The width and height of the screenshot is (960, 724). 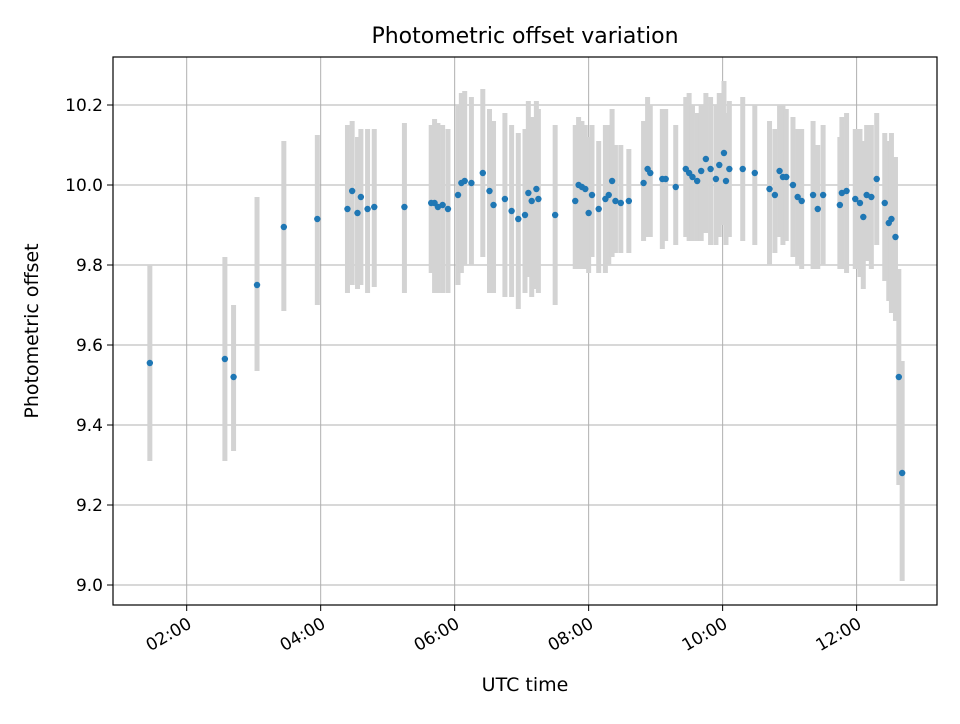 What do you see at coordinates (525, 685) in the screenshot?
I see `x-axis-label: UTC time` at bounding box center [525, 685].